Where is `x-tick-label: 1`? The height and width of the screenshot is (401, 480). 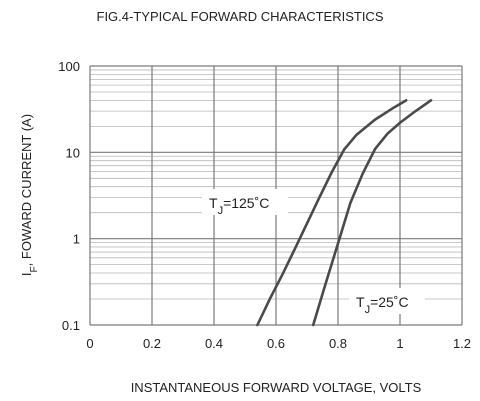 x-tick-label: 1 is located at coordinates (399, 343).